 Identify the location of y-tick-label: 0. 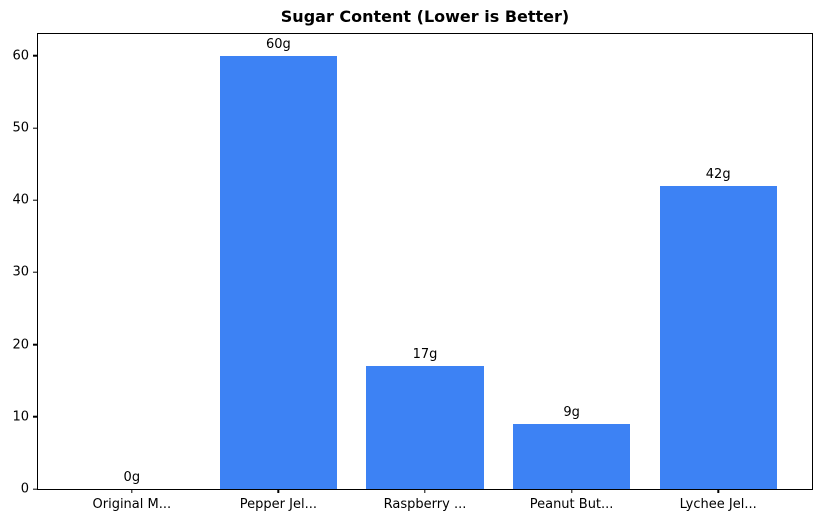
(24, 489).